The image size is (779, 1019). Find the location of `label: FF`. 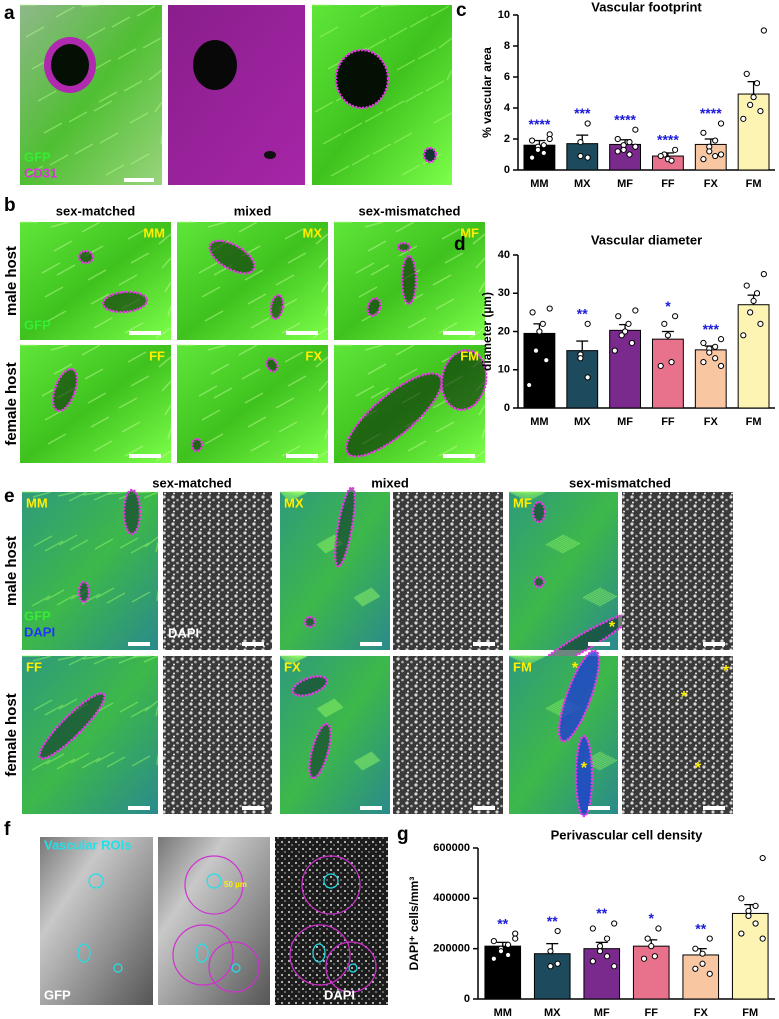

label: FF is located at coordinates (668, 184).